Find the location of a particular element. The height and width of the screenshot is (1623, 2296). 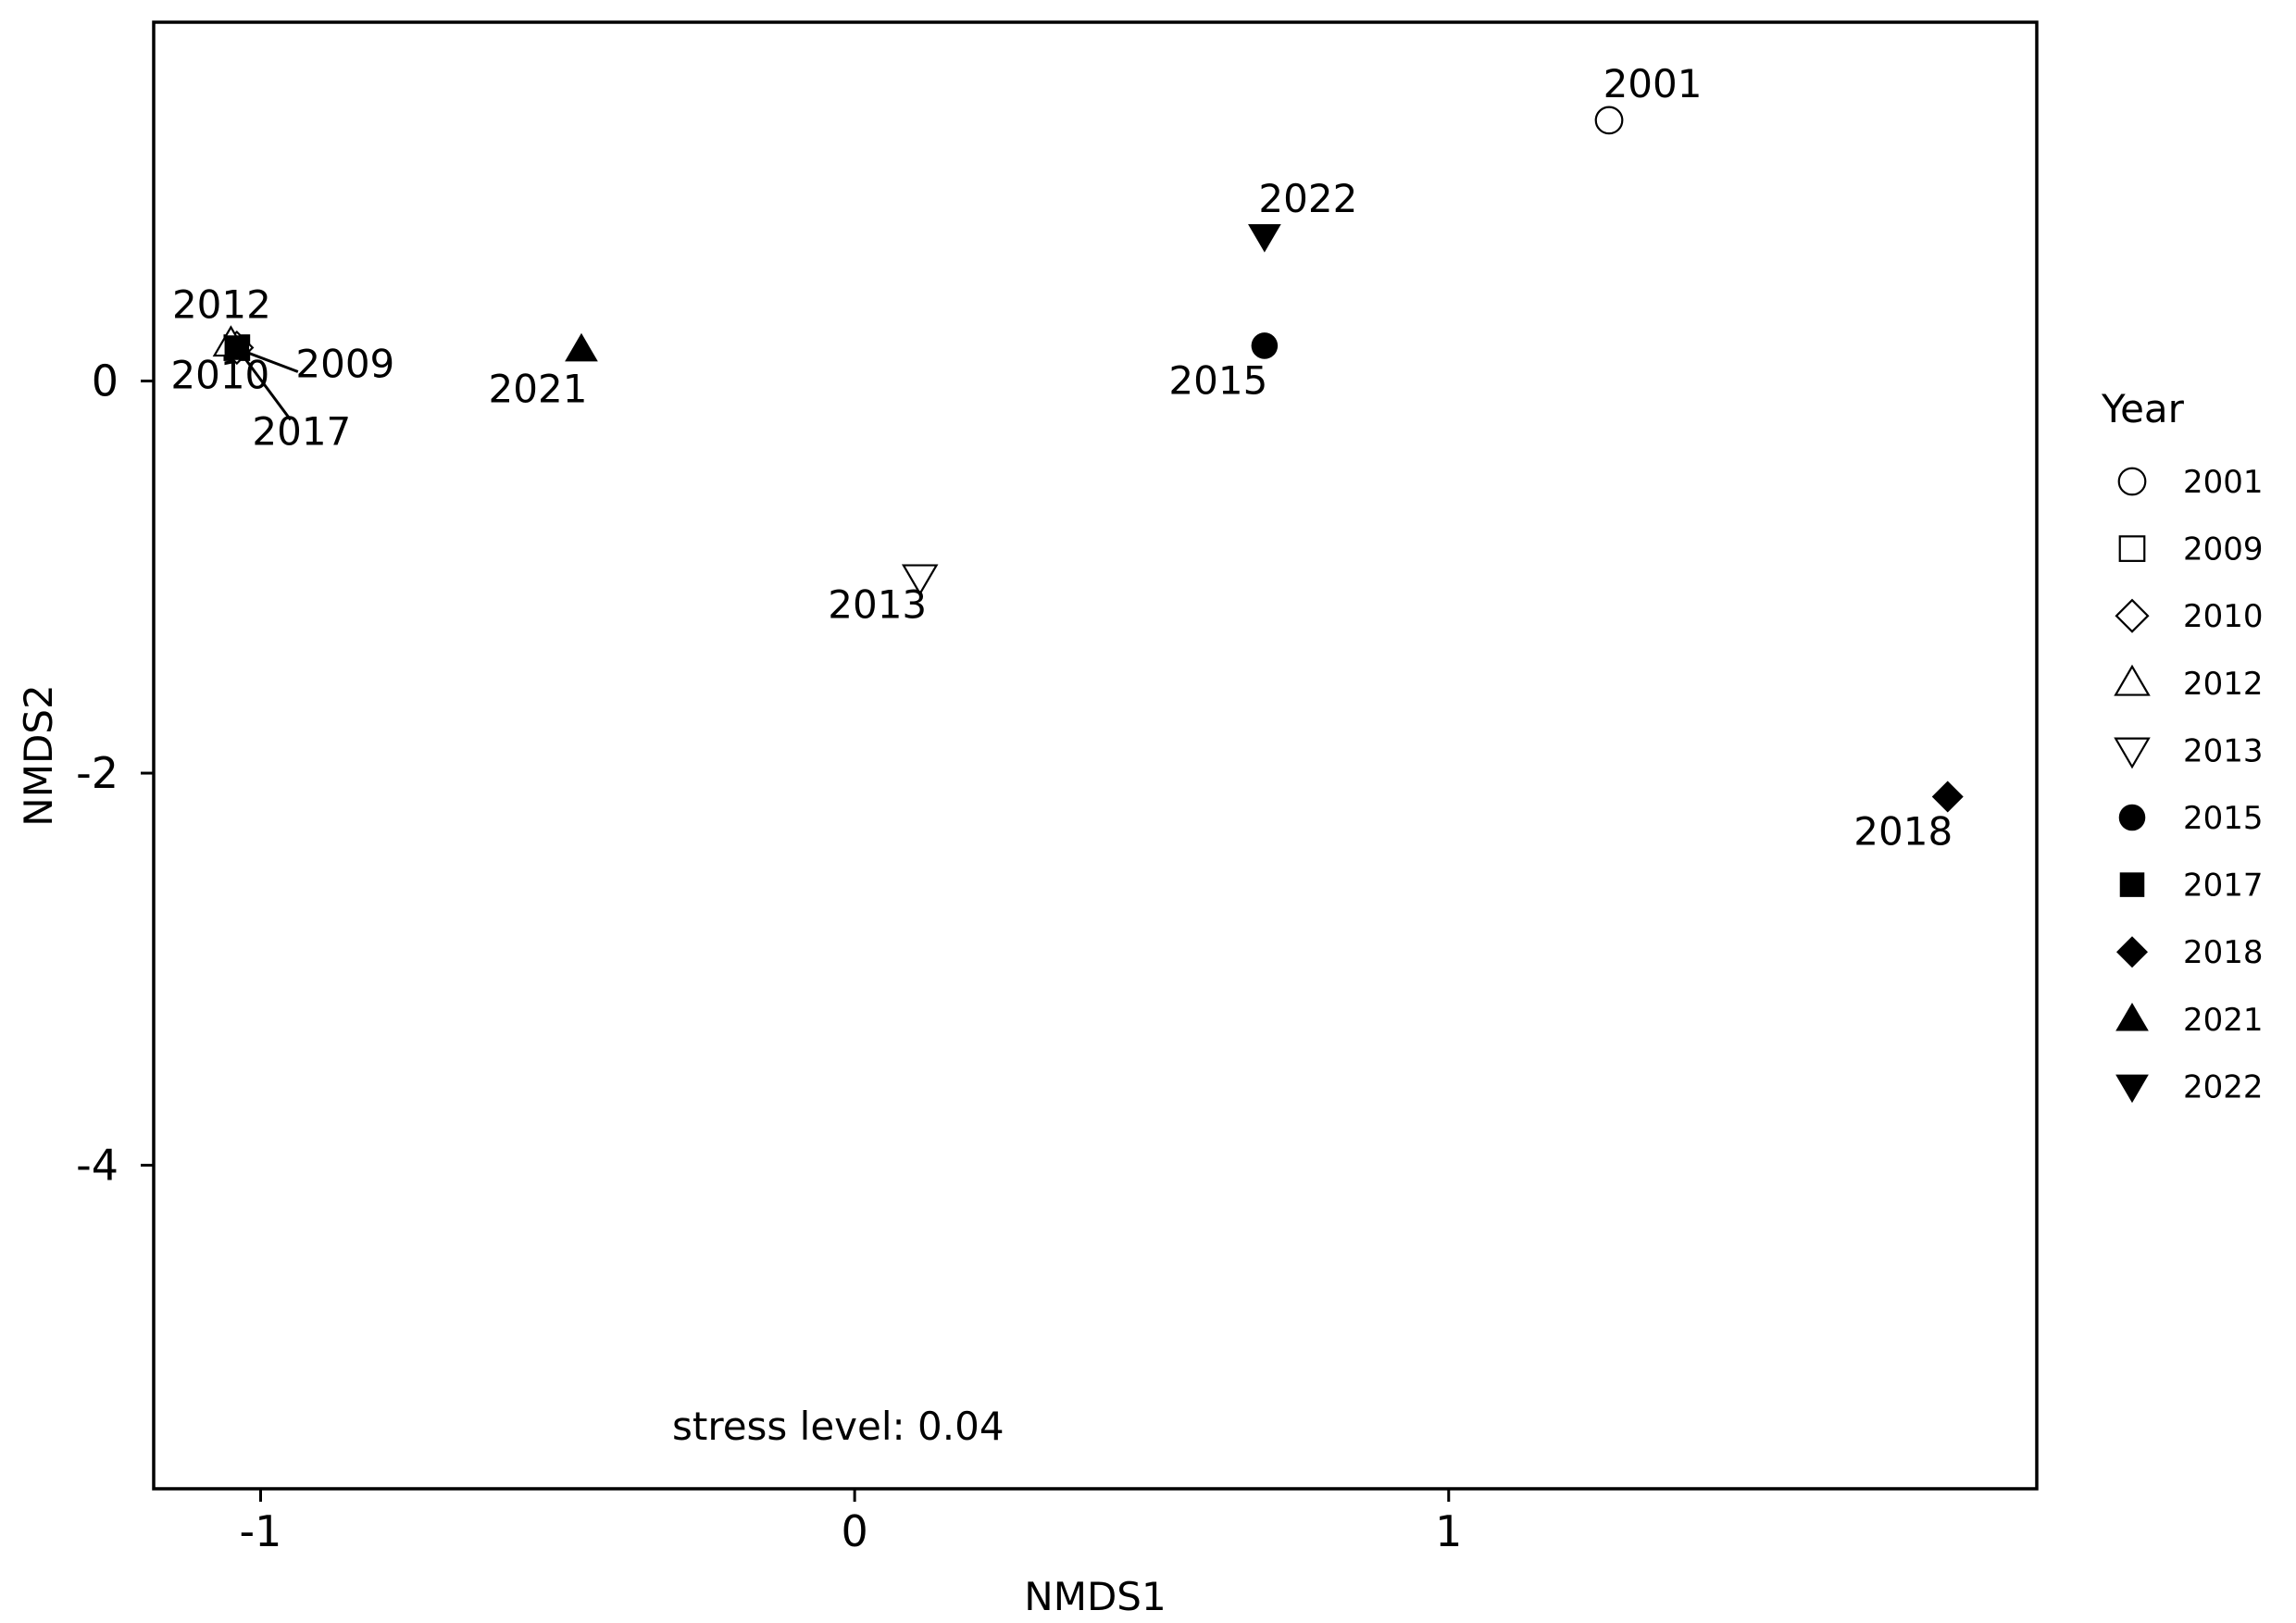

legend-item-2010: 2010 is located at coordinates (2189, 617).